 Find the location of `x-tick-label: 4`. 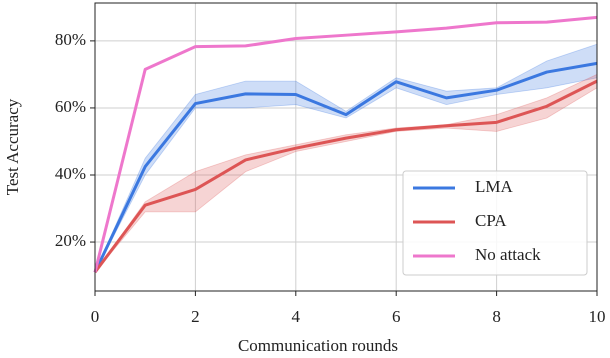

x-tick-label: 4 is located at coordinates (296, 316).